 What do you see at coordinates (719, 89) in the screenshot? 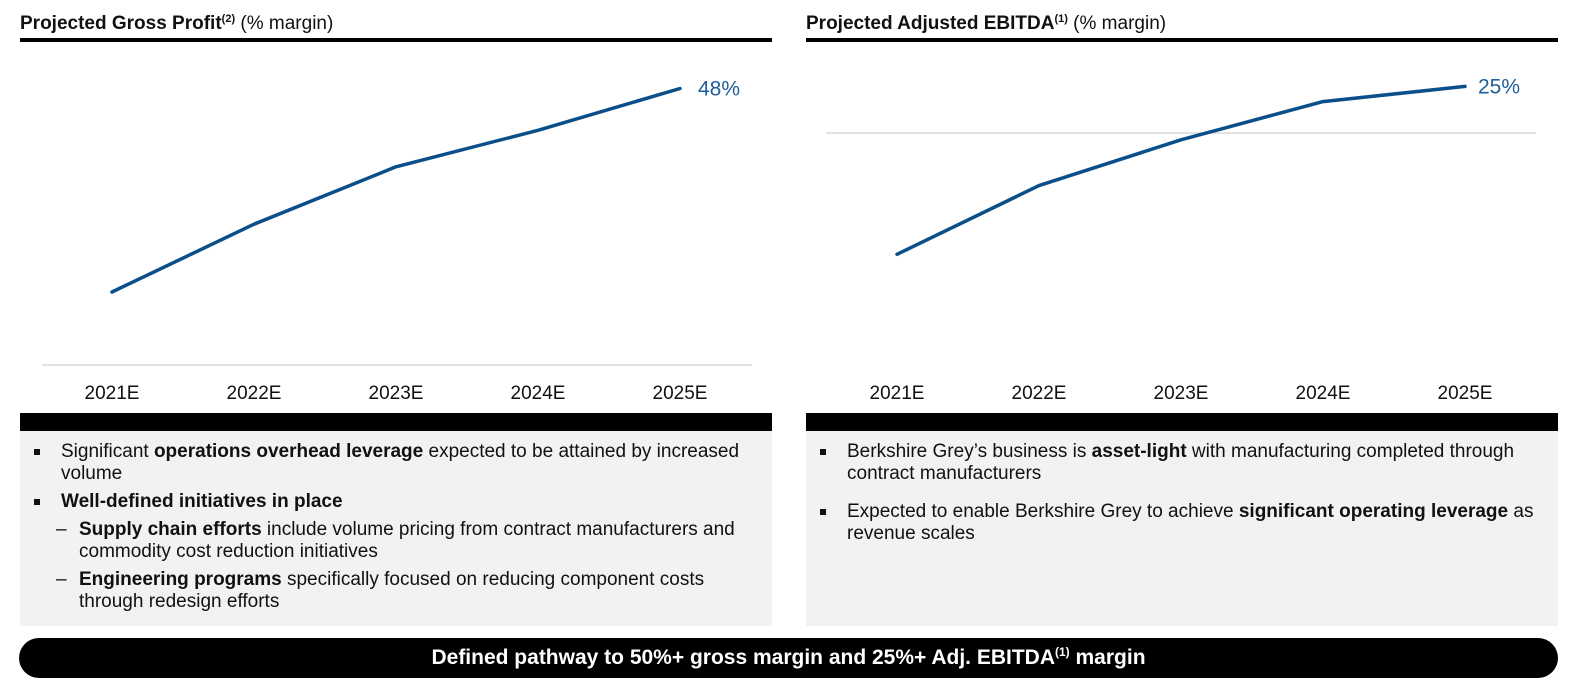
I see `end-value-label: 48%` at bounding box center [719, 89].